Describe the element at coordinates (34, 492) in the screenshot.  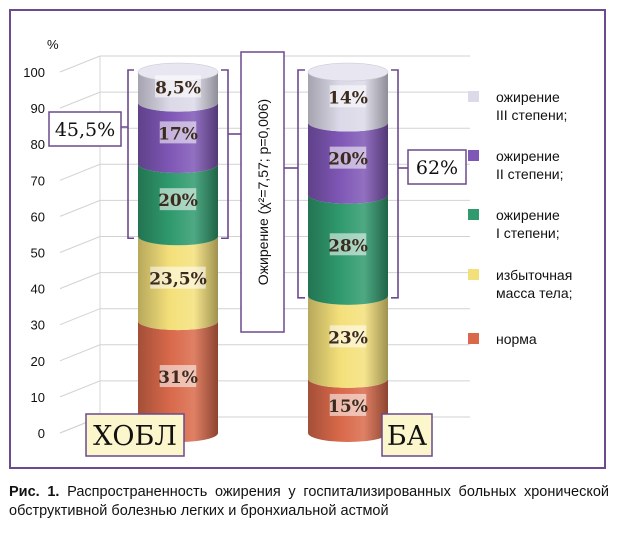
I see `caption-label: Рис. 1.` at that location.